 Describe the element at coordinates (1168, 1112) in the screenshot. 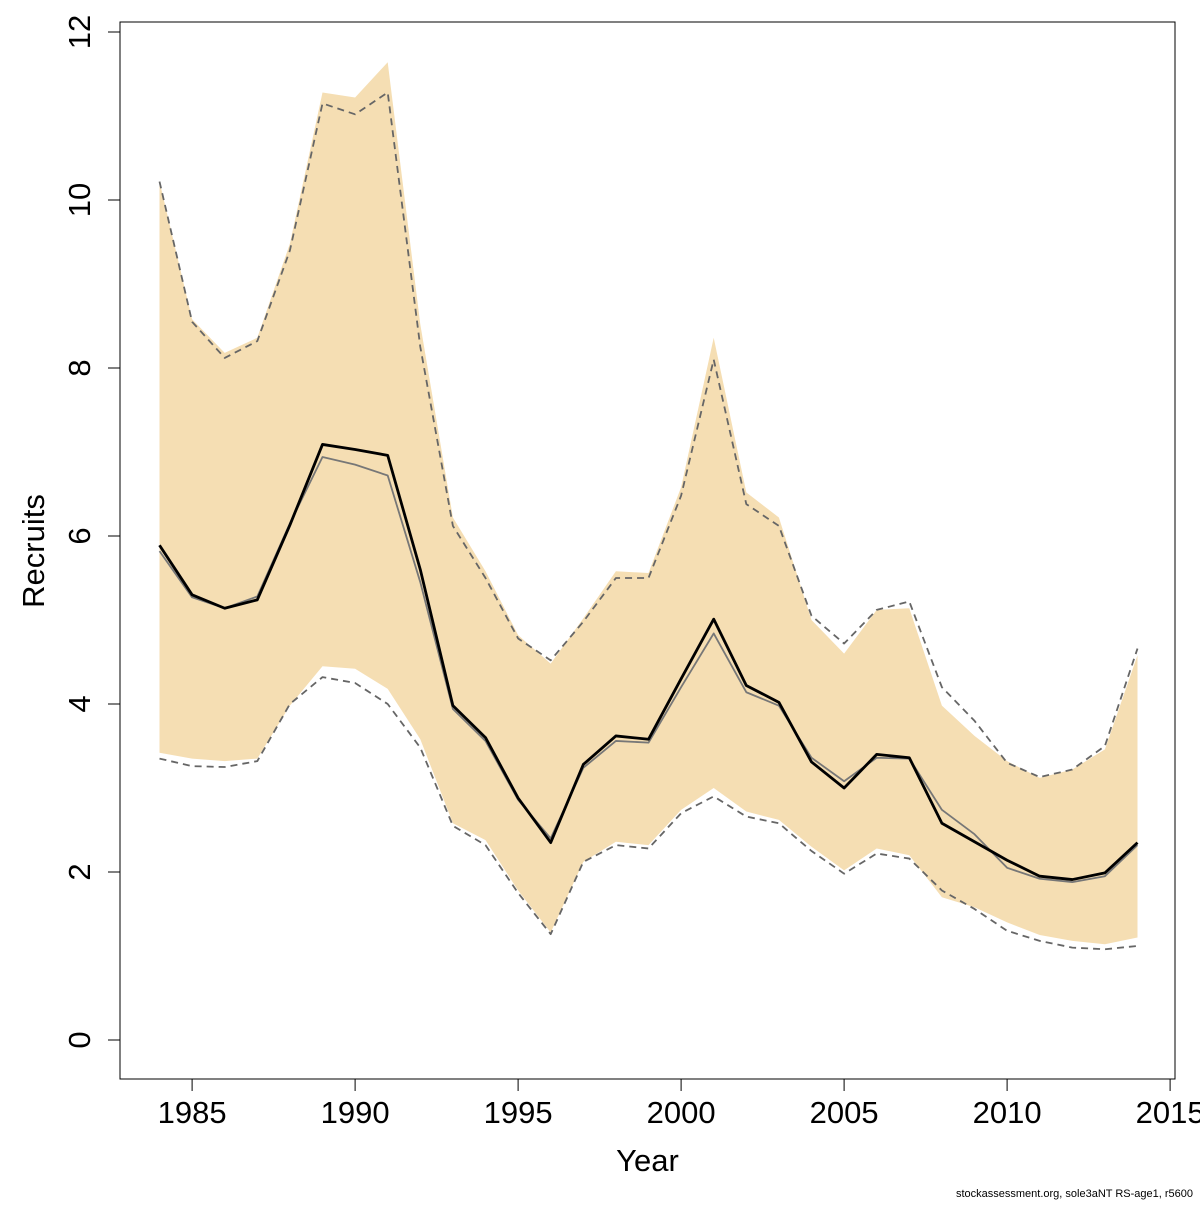

I see `x-tick-label: 2015` at that location.